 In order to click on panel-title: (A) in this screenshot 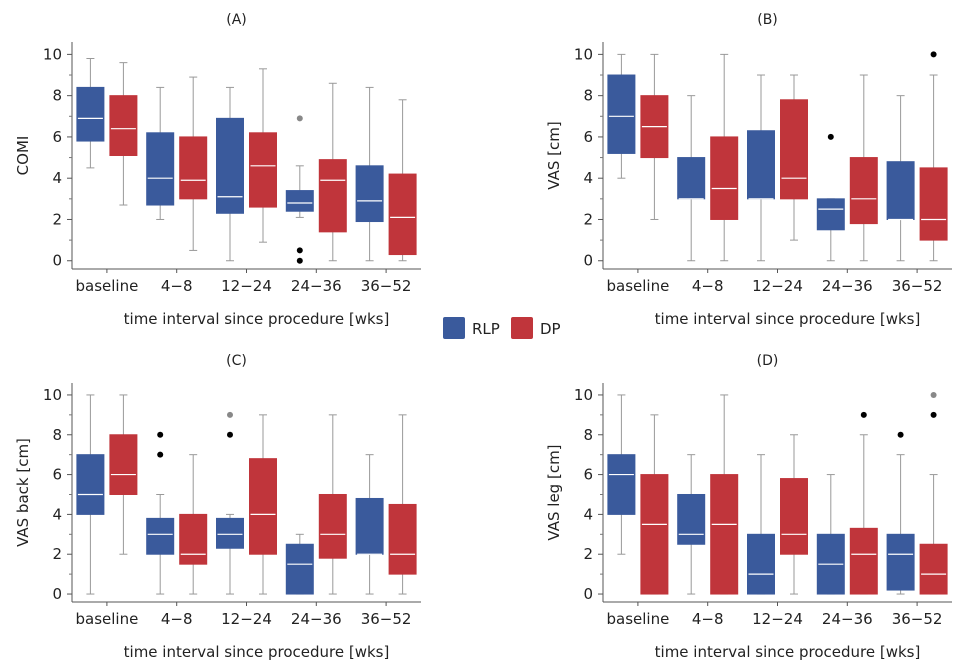, I will do `click(236, 20)`.